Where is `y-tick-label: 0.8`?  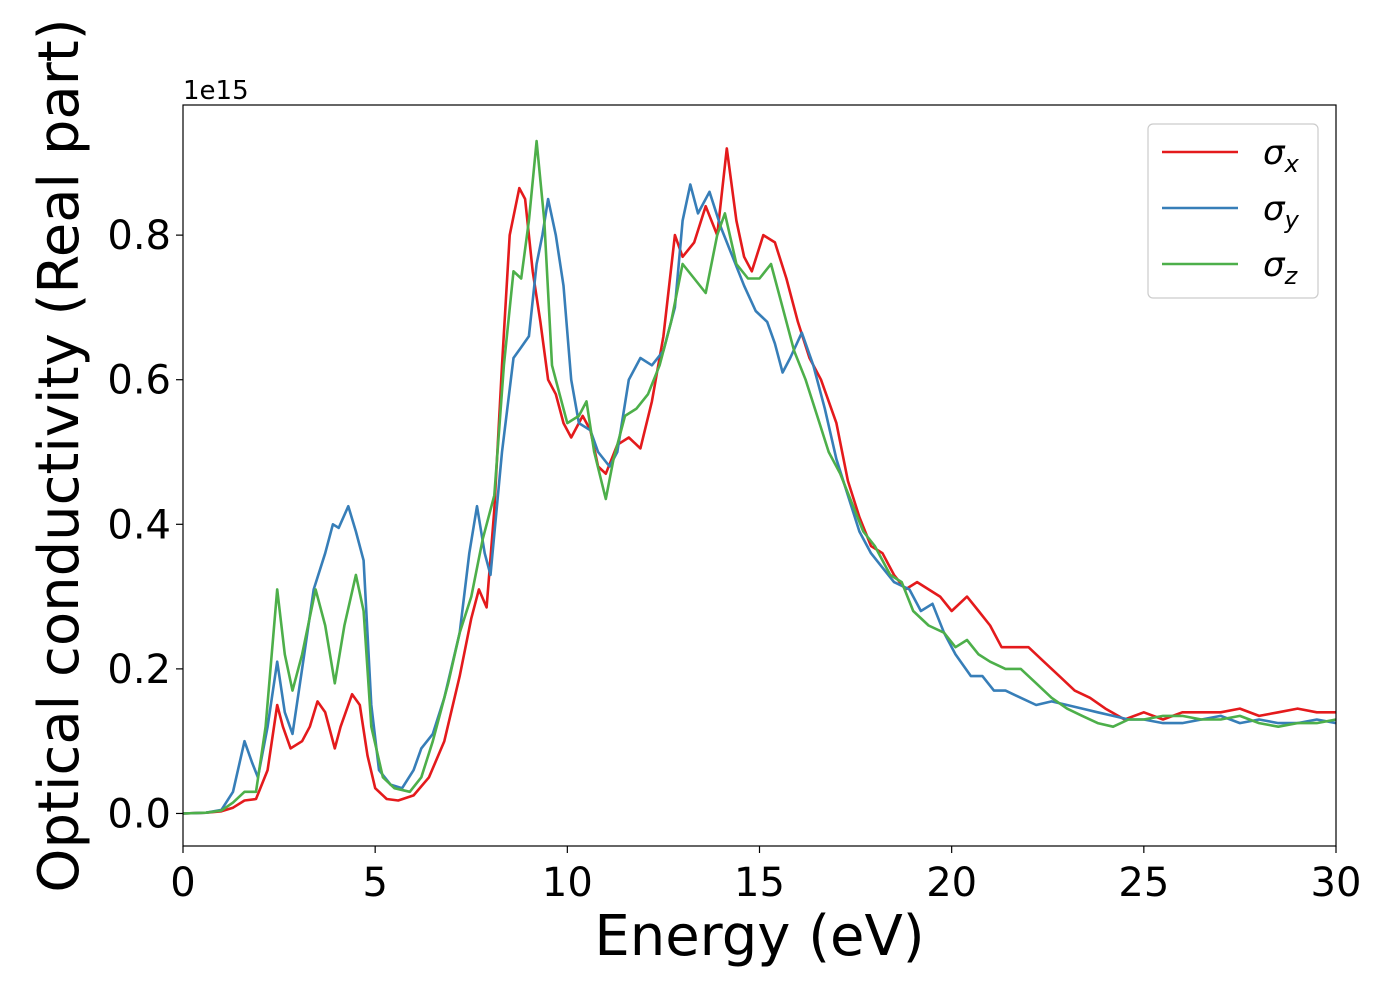
y-tick-label: 0.8 is located at coordinates (139, 236).